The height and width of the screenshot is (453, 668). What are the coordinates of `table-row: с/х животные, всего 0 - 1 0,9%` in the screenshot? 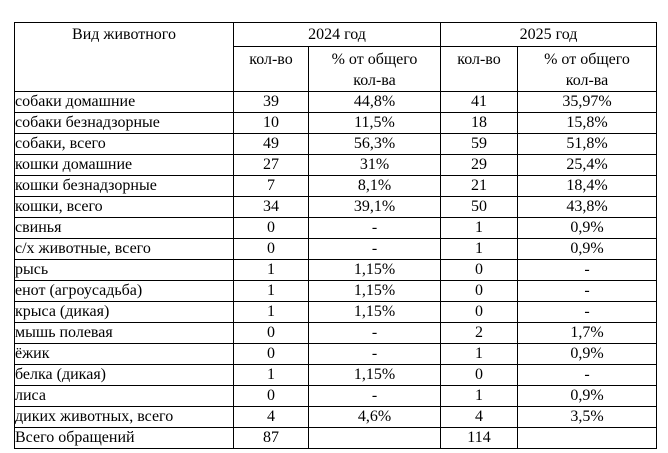 It's located at (335, 249).